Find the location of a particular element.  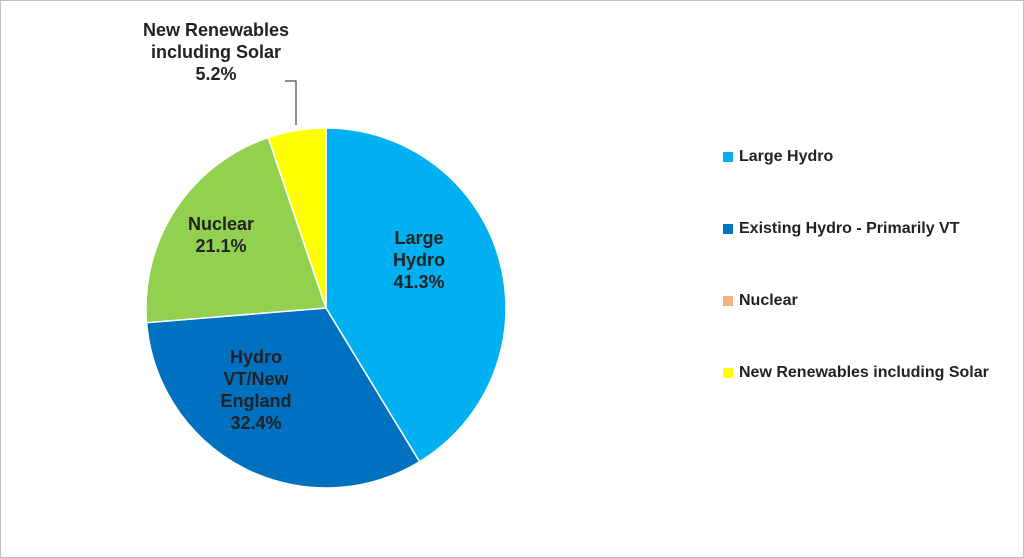

legend-label: New Renewables including Solar is located at coordinates (864, 372).